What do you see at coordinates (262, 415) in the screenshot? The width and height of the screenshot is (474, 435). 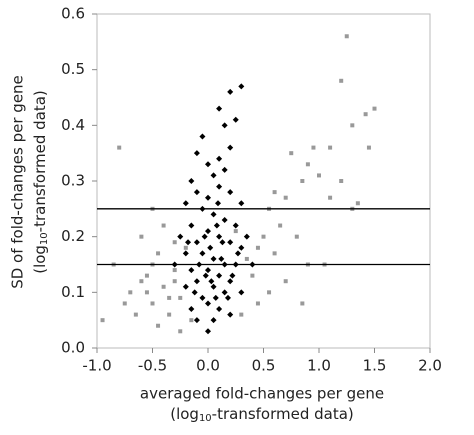 I see `x-axis-label: (log10-transformed data)` at bounding box center [262, 415].